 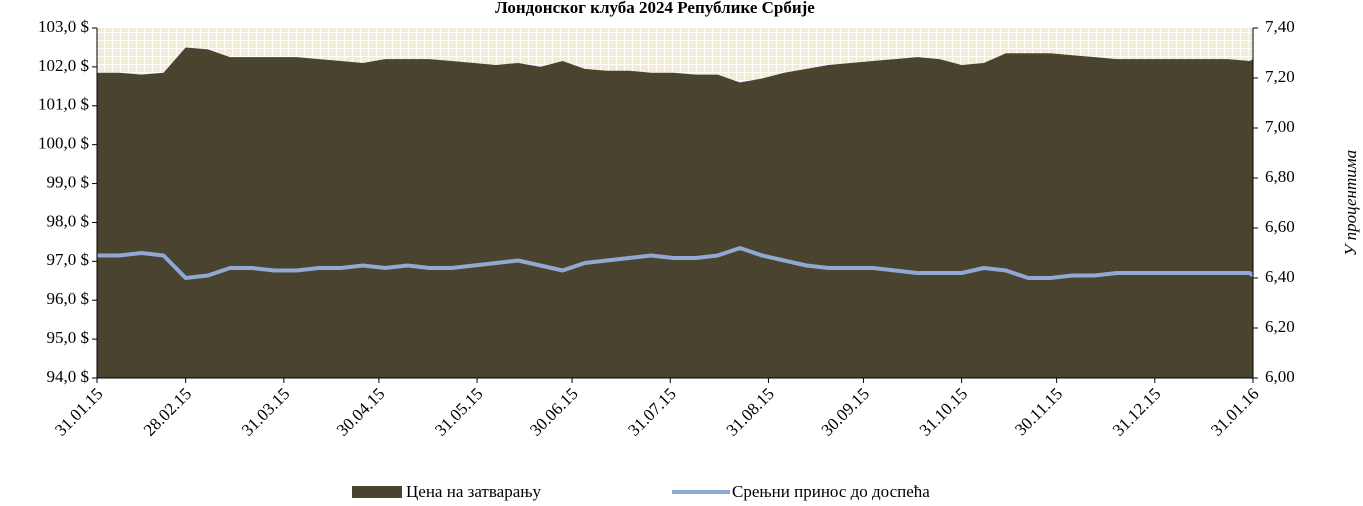 What do you see at coordinates (831, 491) in the screenshot?
I see `legend-label: Срењни принос до доспећа` at bounding box center [831, 491].